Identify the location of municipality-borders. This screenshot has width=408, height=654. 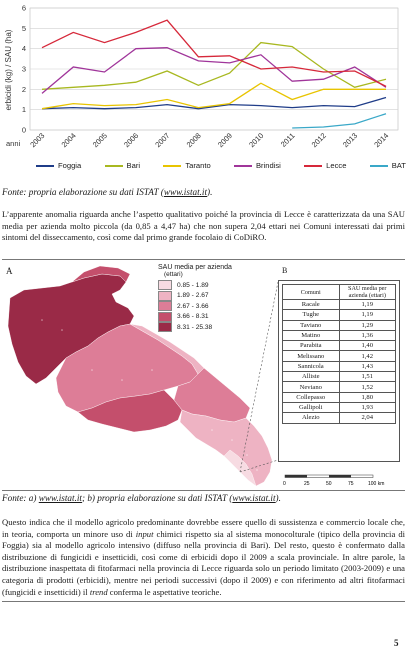
(149, 395).